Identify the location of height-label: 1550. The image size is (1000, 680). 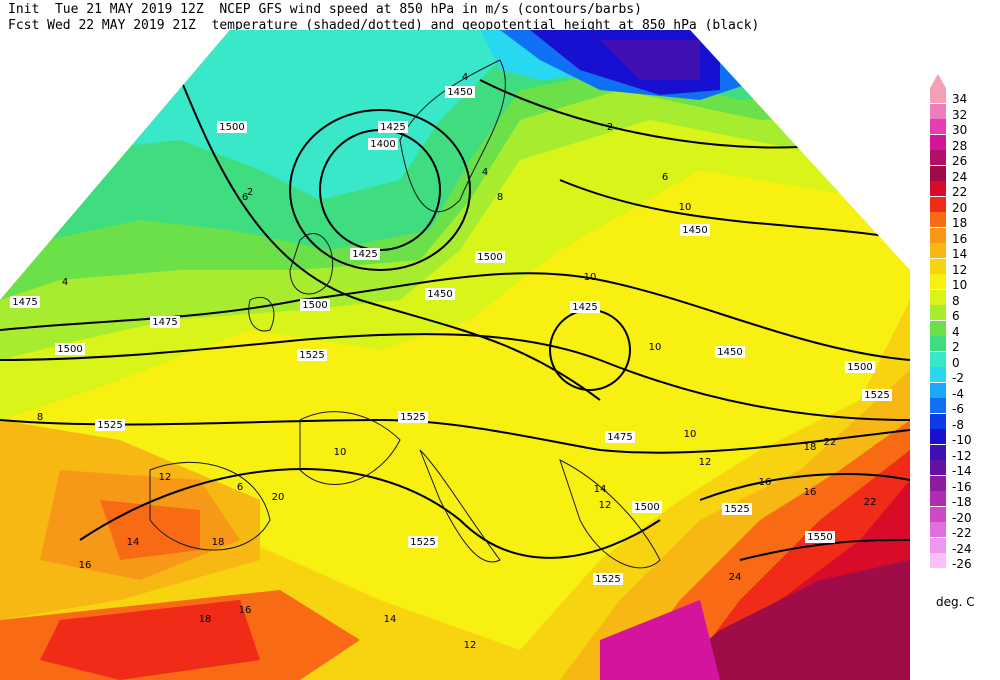
(820, 537).